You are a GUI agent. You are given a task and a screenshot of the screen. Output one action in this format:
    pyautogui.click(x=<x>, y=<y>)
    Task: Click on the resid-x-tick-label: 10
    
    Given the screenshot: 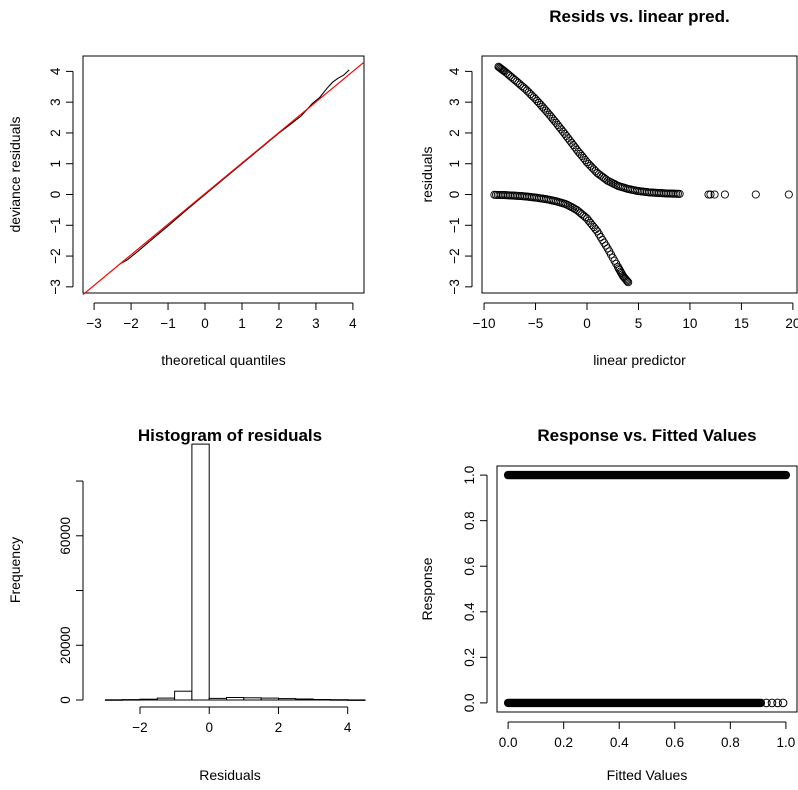 What is the action you would take?
    pyautogui.click(x=689, y=323)
    